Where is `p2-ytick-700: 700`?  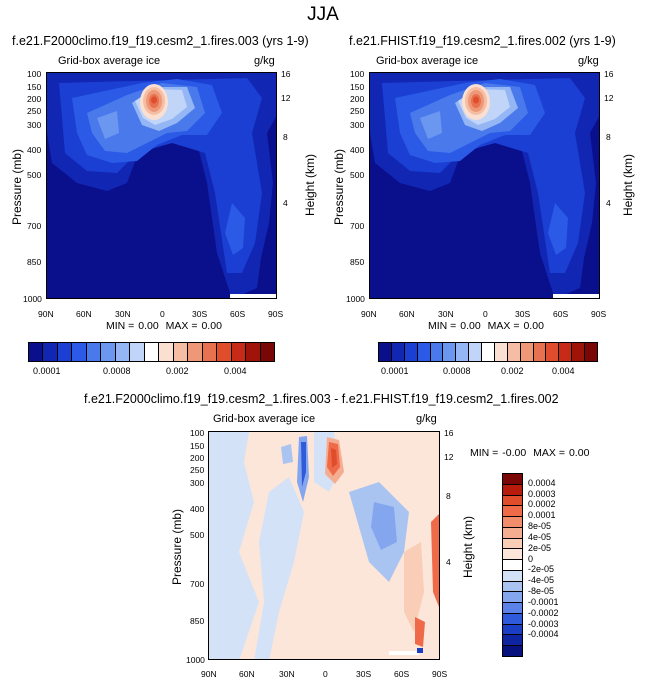 p2-ytick-700: 700 is located at coordinates (357, 226).